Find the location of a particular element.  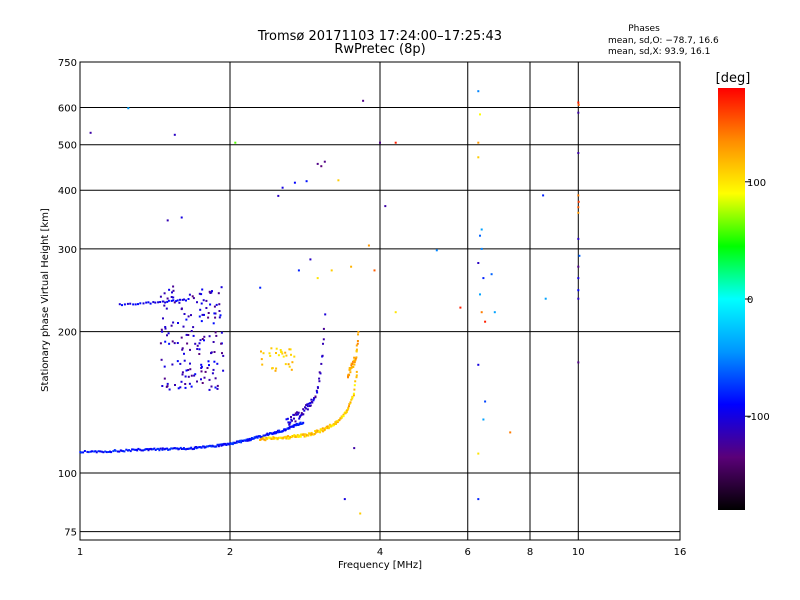

chart-title: Tromsø 20171103 17:24:00–17:25:43 is located at coordinates (379, 36).